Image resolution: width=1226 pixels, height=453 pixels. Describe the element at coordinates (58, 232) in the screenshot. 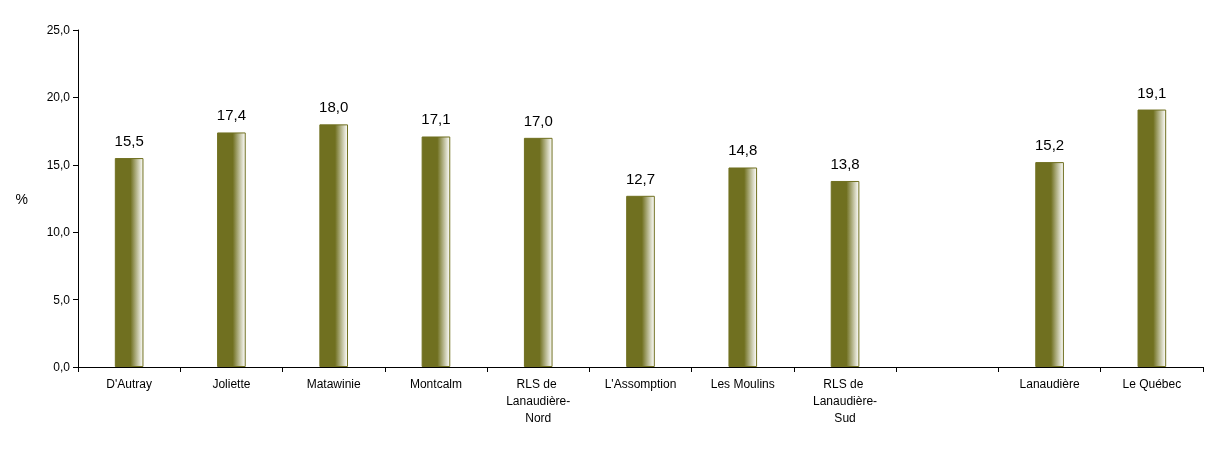

I see `y-tick-label: 10,0` at that location.